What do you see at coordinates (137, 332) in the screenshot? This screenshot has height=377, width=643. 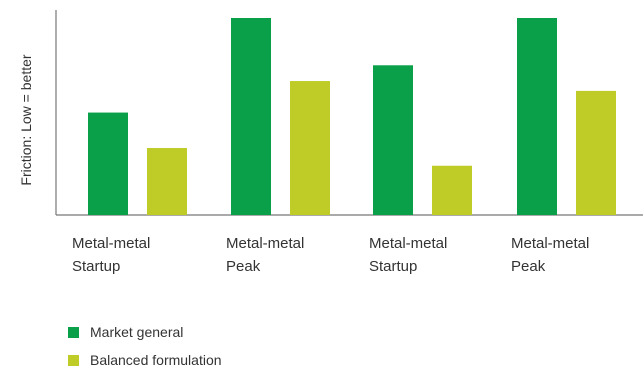 I see `legend-label: Market general` at bounding box center [137, 332].